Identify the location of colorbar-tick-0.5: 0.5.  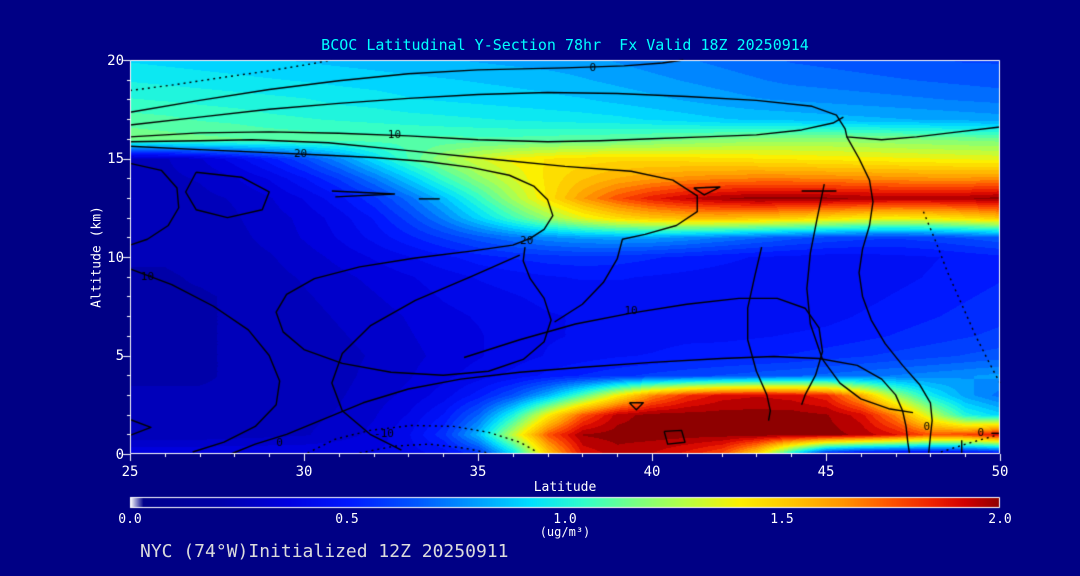
(347, 519).